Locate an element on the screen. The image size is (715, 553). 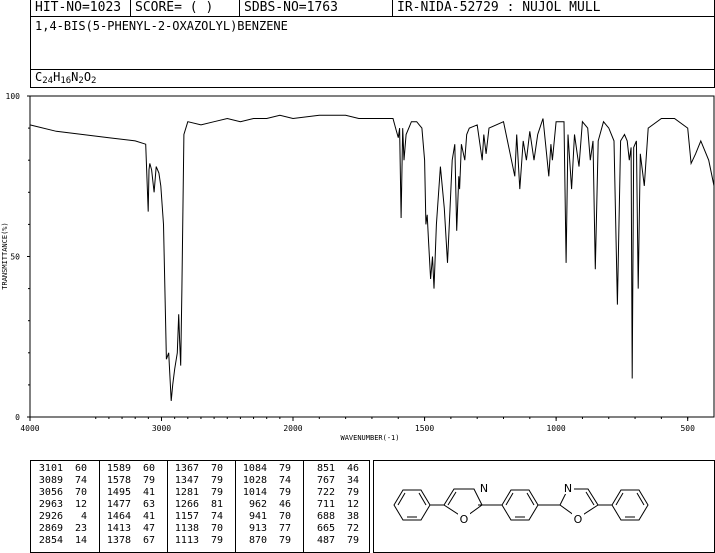
peak-wavenumber: 1084 is located at coordinates (254, 468).